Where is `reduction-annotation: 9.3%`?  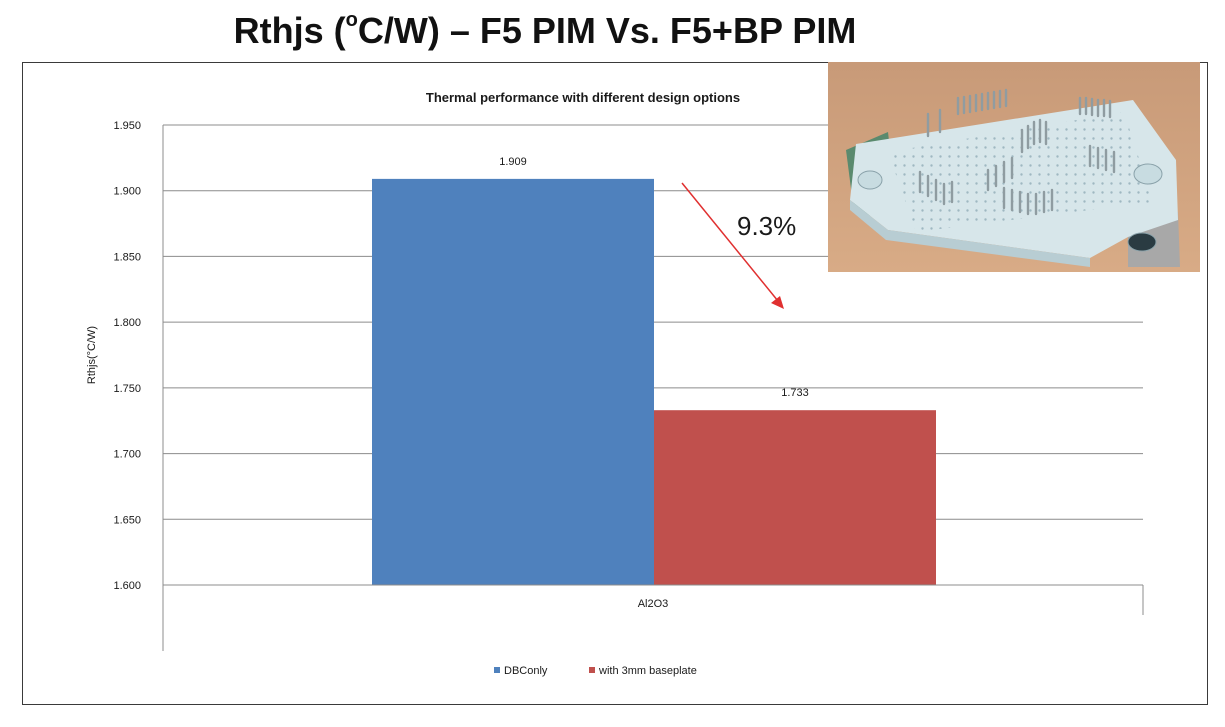
reduction-annotation: 9.3% is located at coordinates (738, 245).